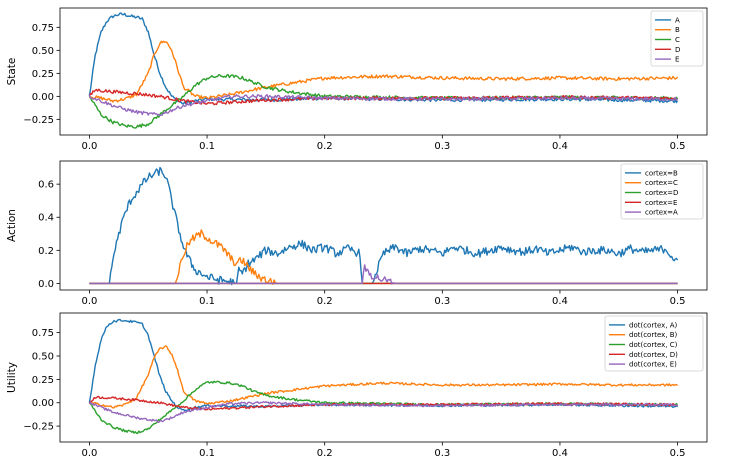 The image size is (735, 466). What do you see at coordinates (46, 185) in the screenshot?
I see `y-tick-label: 0.6` at bounding box center [46, 185].